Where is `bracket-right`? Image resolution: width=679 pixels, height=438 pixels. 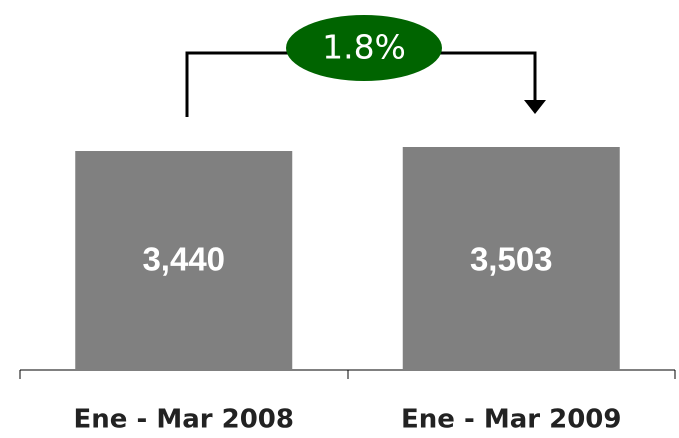 bracket-right is located at coordinates (488, 76).